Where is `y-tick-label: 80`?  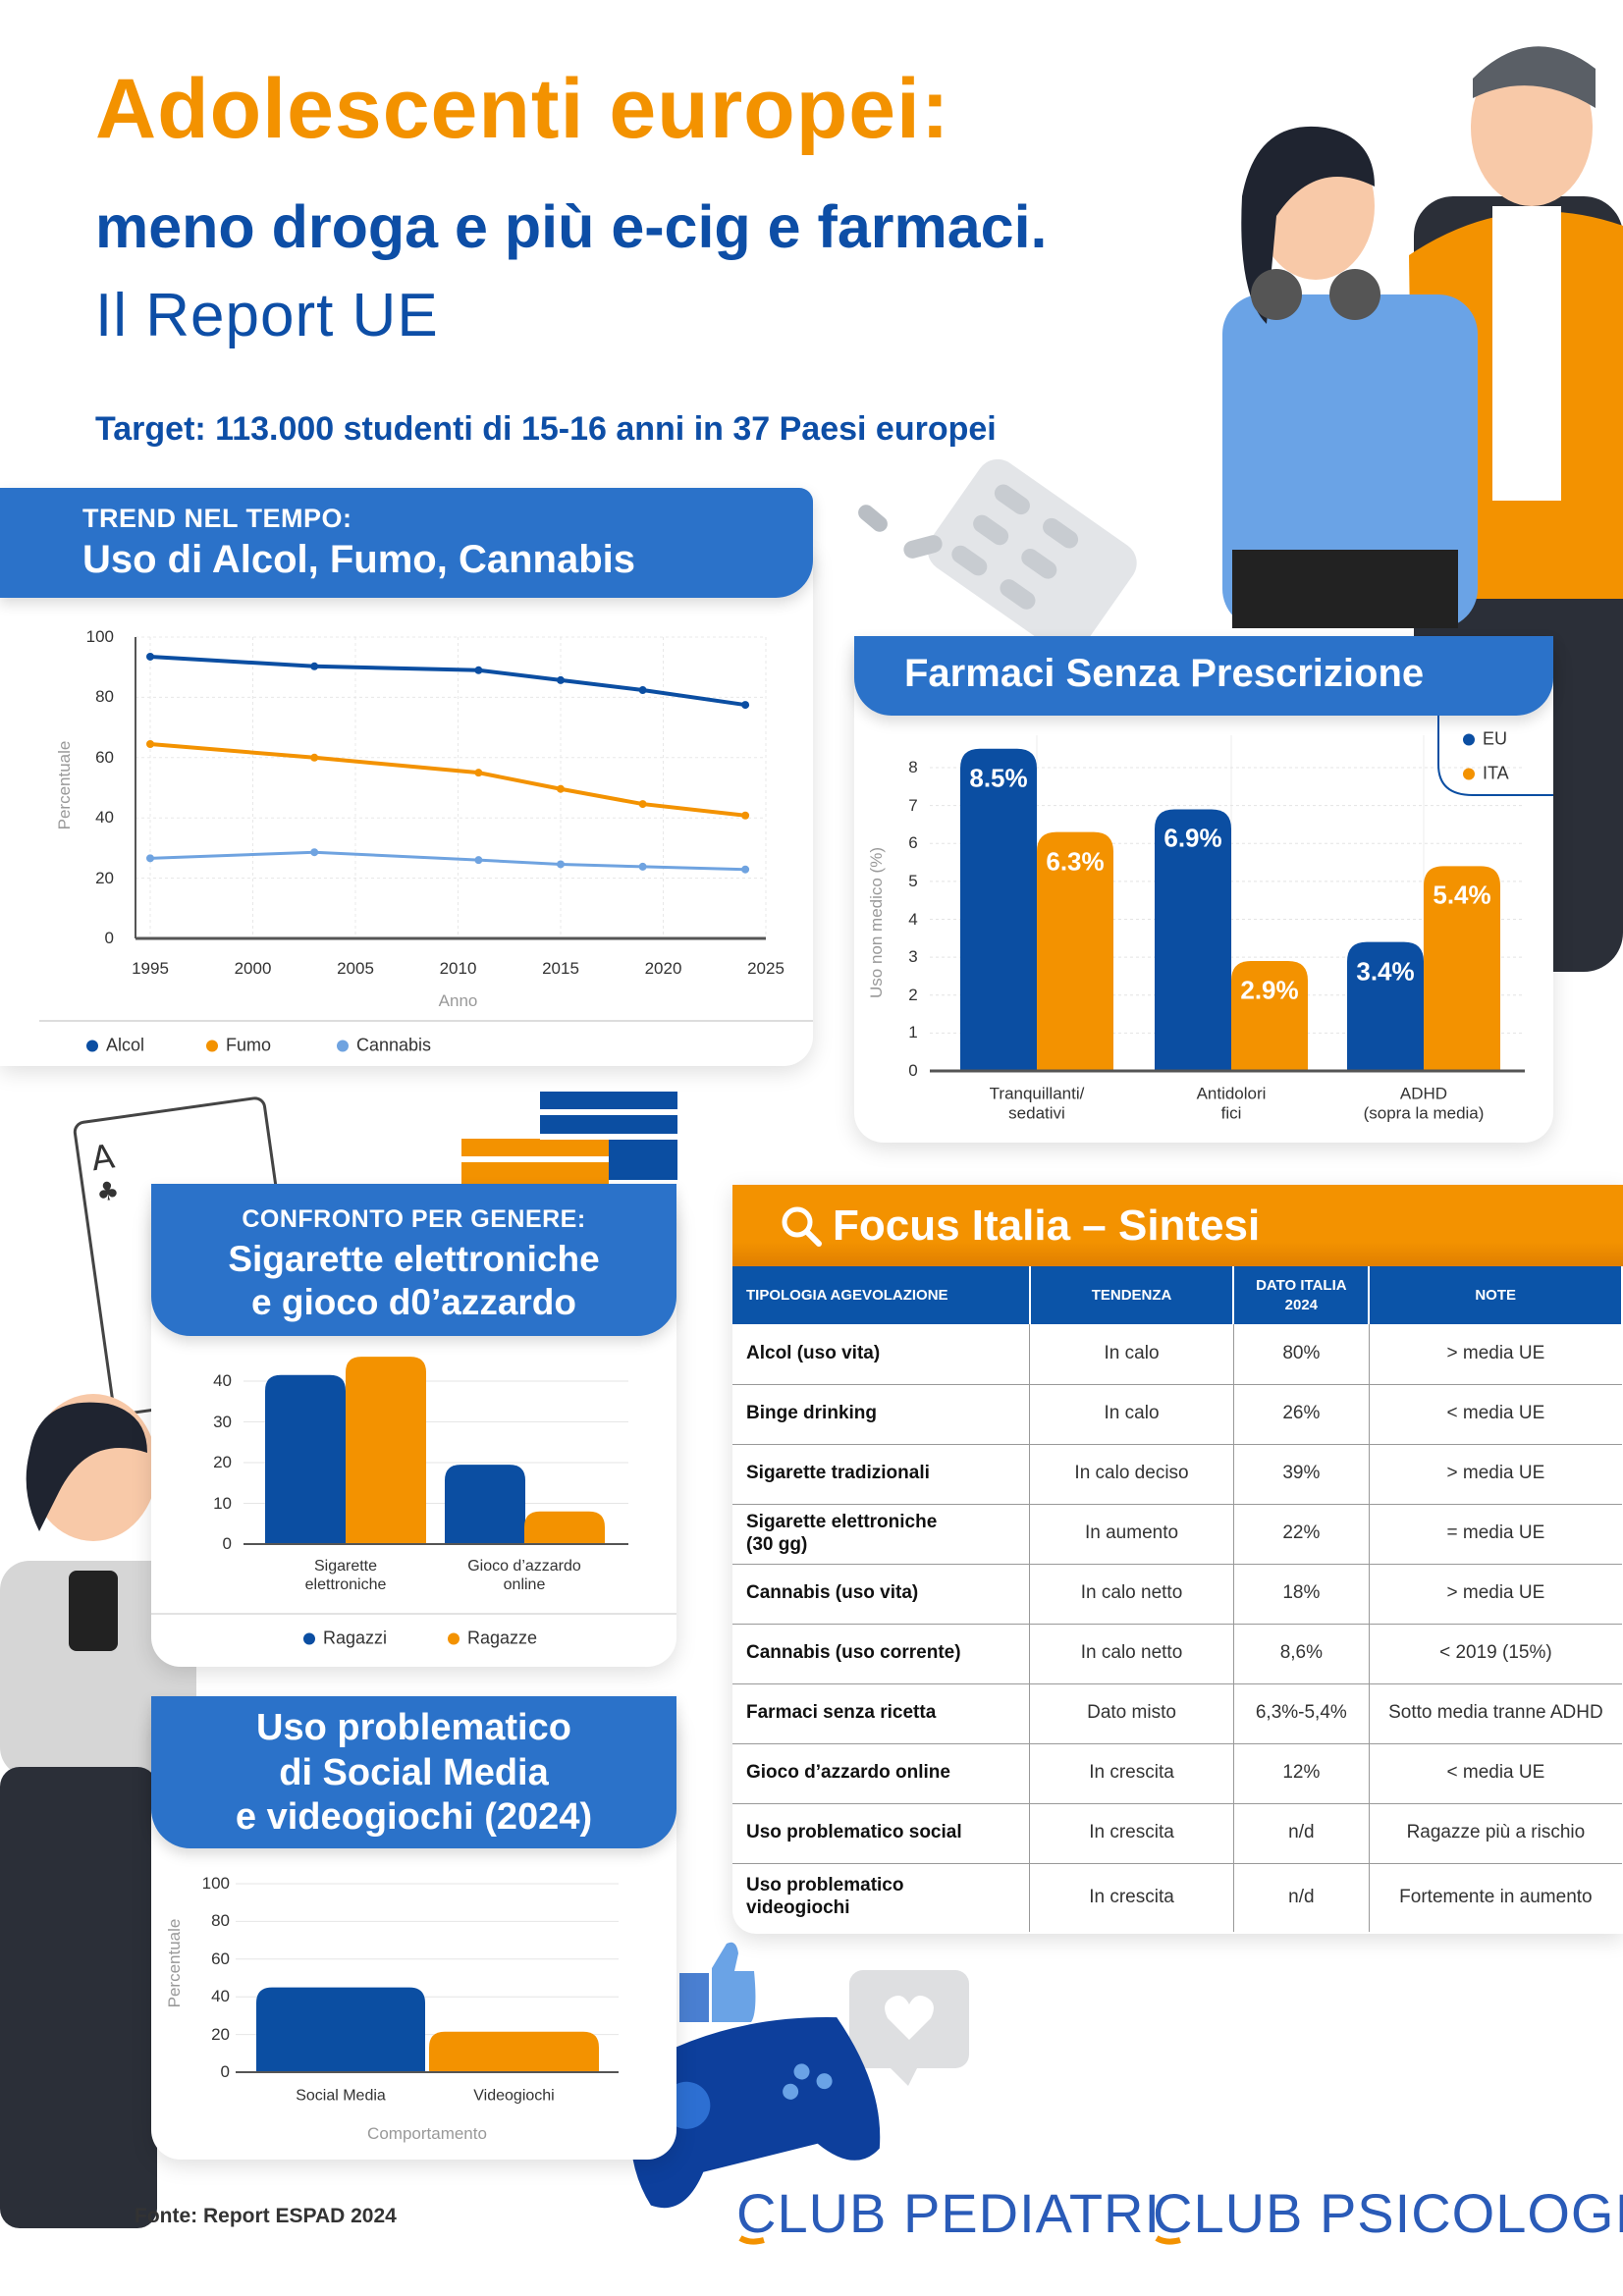
y-tick-label: 80 is located at coordinates (220, 1921).